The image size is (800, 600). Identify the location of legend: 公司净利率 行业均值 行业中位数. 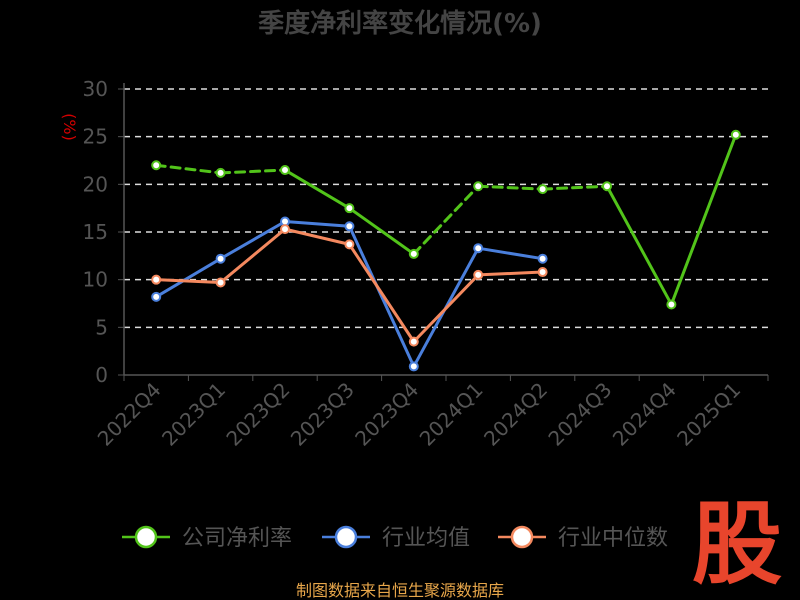
(395, 538).